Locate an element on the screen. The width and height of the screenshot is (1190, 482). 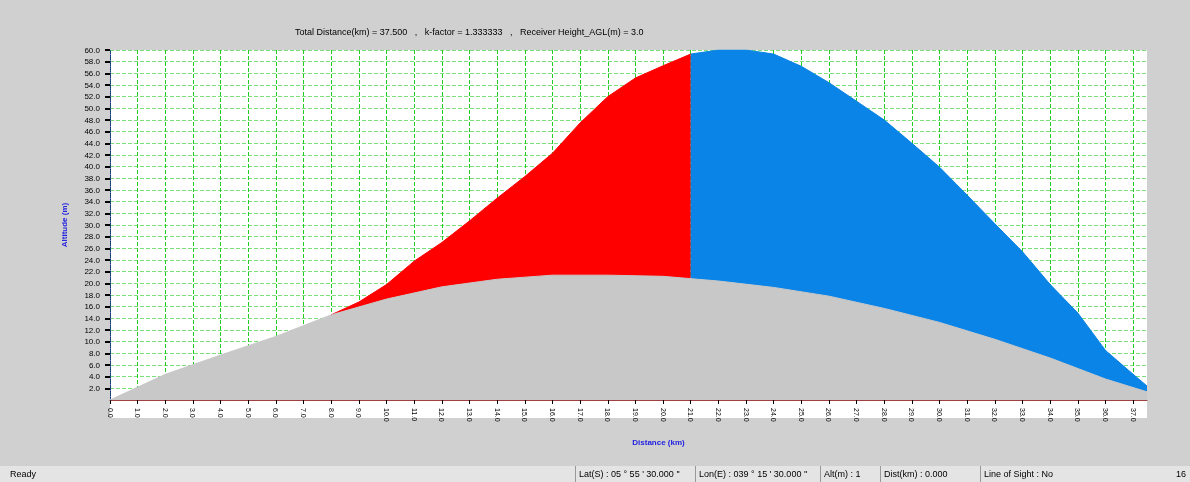
y-tick-label: 46.0 is located at coordinates (92, 132).